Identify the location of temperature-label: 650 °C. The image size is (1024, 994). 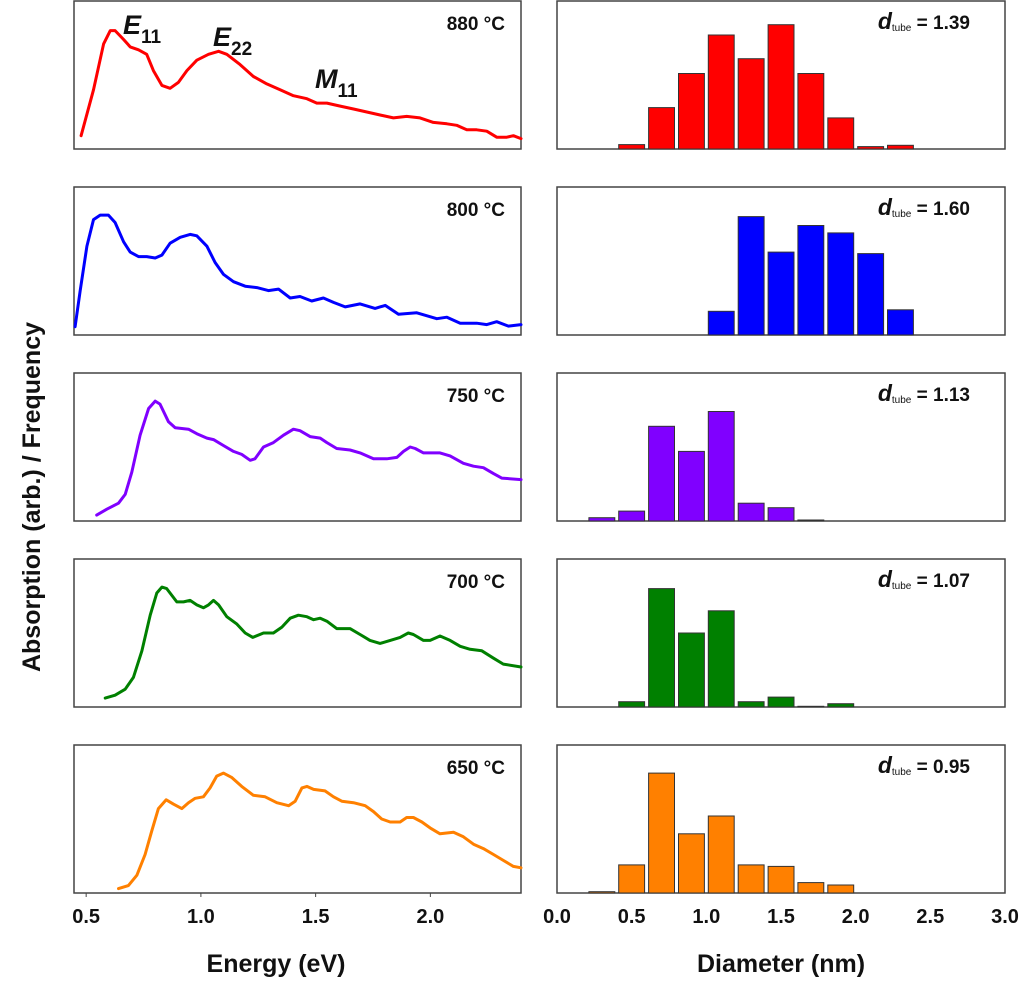
(476, 768).